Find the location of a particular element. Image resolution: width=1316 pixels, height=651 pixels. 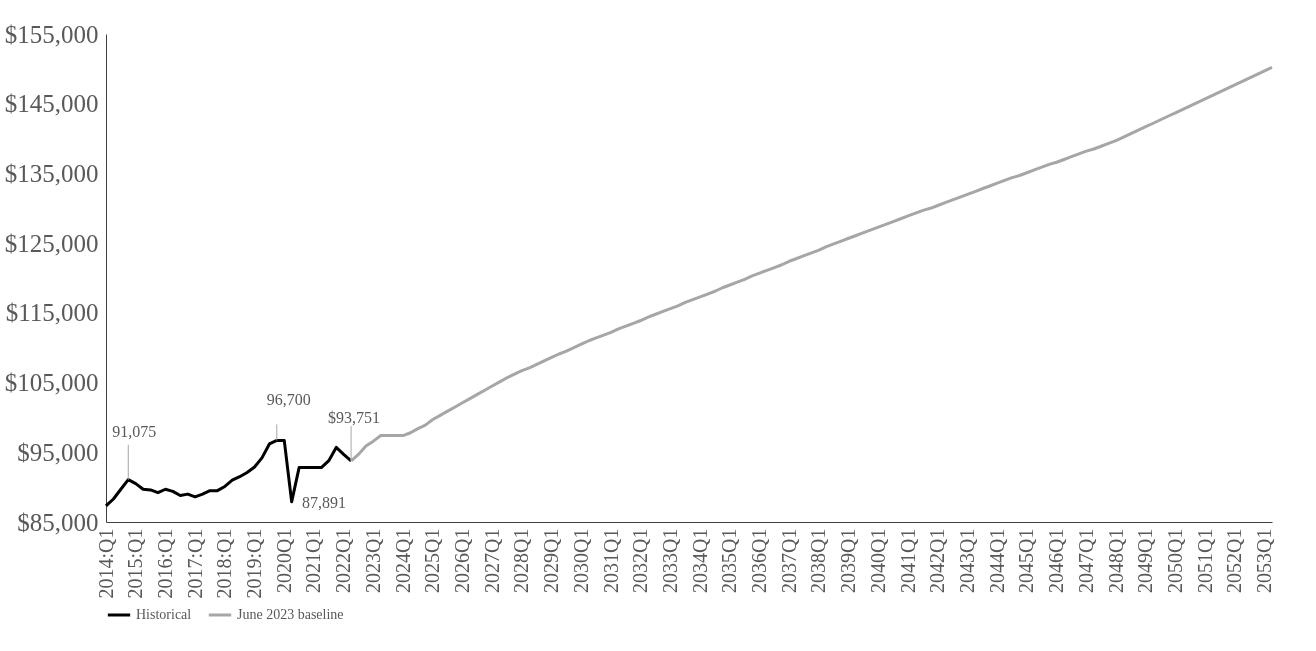

x-tick-label: 2050Q1 is located at coordinates (1174, 560).